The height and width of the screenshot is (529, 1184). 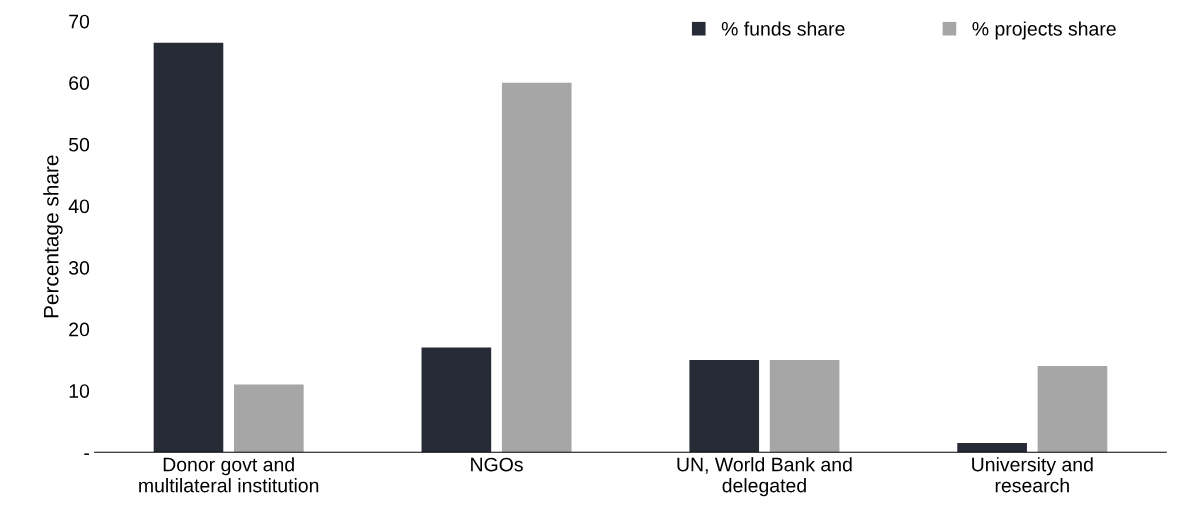 I want to click on y-tick-label: 40, so click(x=79, y=206).